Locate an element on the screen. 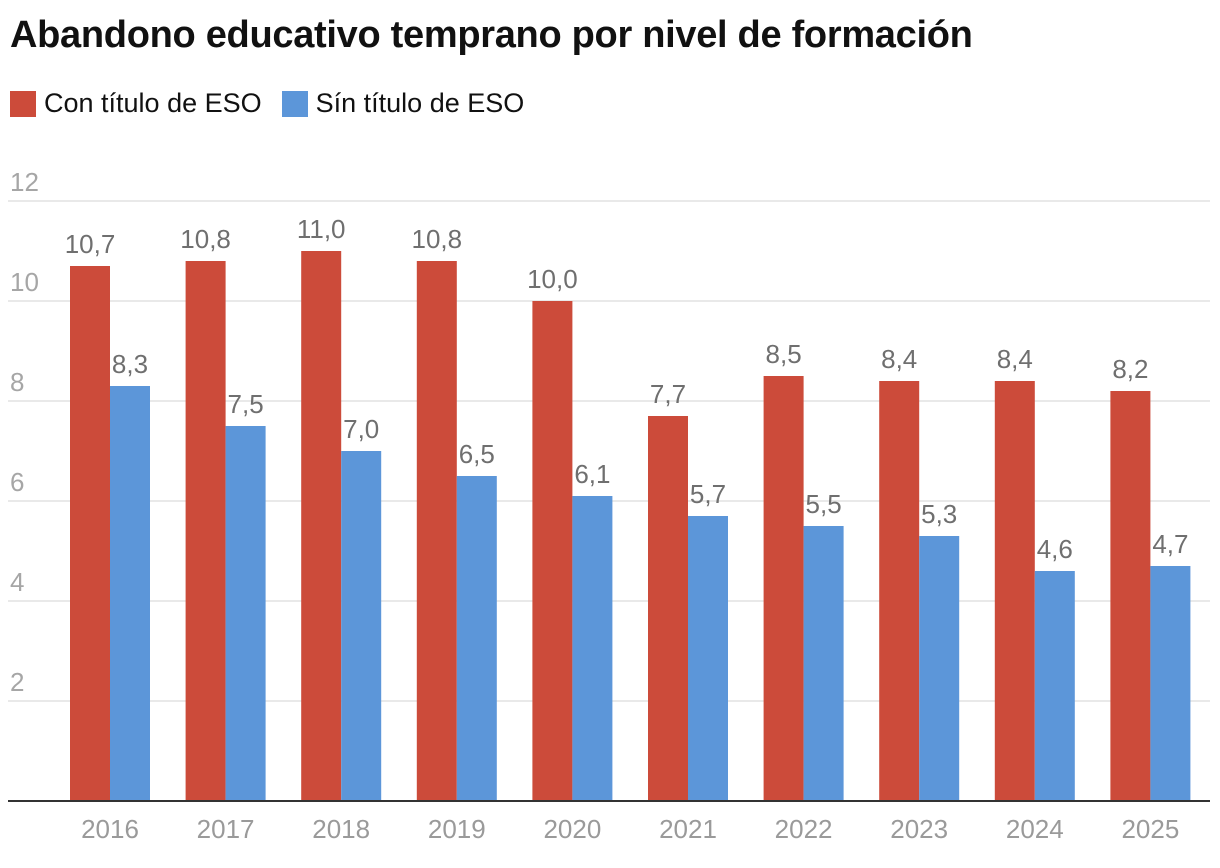  data-label-con-2024: 8,4 is located at coordinates (1015, 359).